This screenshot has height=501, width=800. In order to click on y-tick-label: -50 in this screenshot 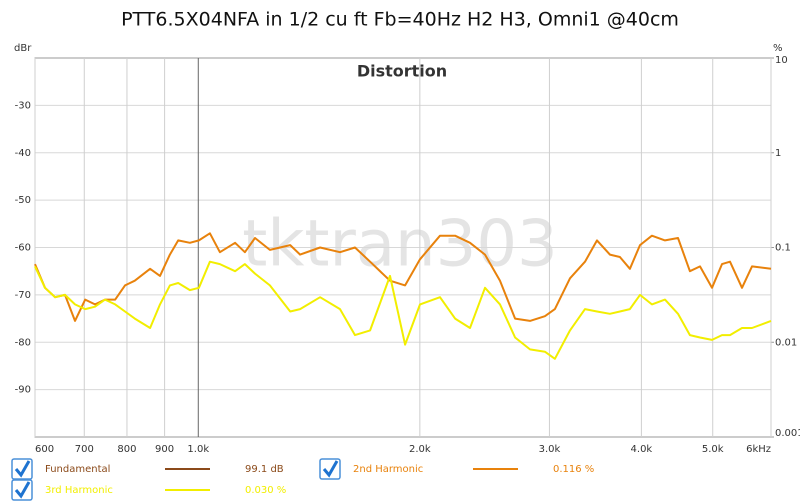, I will do `click(23, 200)`.